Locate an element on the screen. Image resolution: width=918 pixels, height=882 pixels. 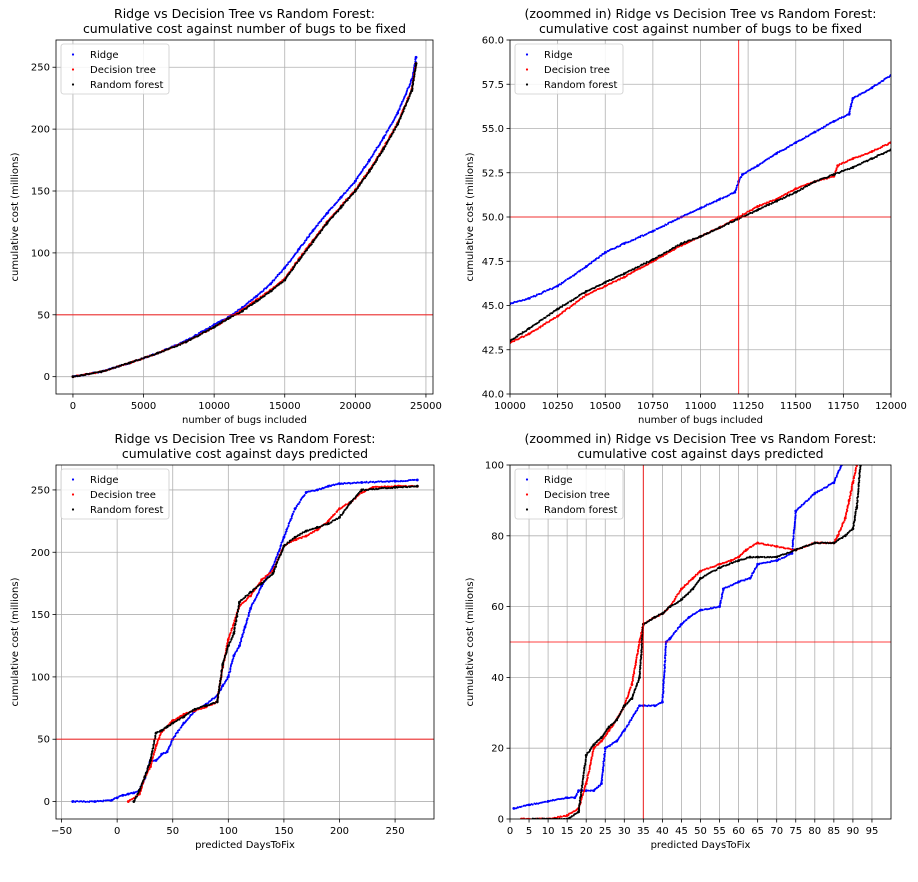
y-tick-label: 0 is located at coordinates (47, 377).